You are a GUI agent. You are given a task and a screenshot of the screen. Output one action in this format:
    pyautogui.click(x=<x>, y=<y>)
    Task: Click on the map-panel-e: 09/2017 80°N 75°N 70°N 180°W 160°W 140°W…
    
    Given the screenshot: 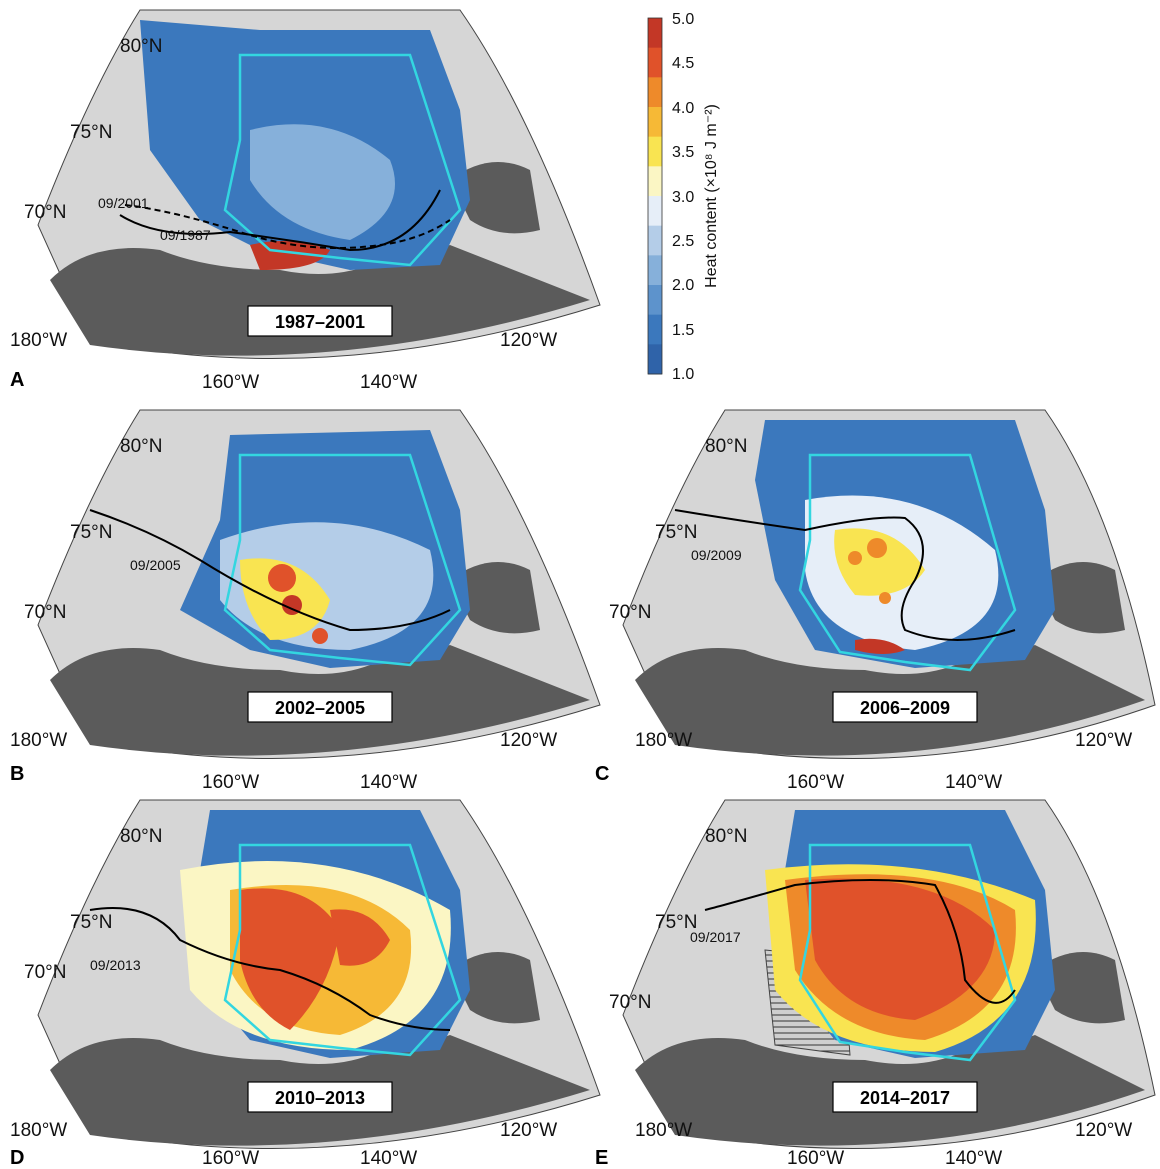 What is the action you would take?
    pyautogui.click(x=882, y=984)
    